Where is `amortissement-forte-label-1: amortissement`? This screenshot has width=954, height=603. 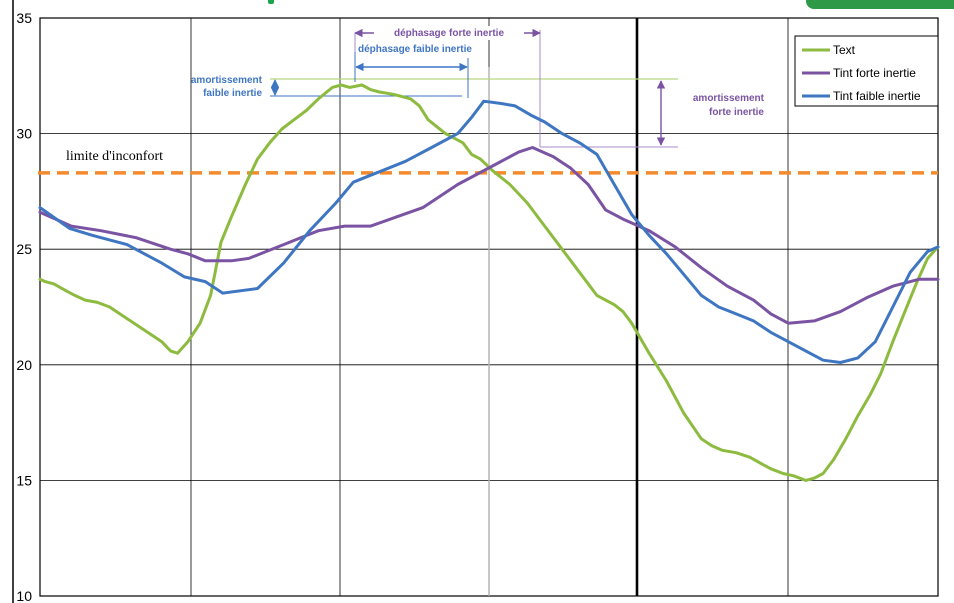 amortissement-forte-label-1: amortissement is located at coordinates (729, 98).